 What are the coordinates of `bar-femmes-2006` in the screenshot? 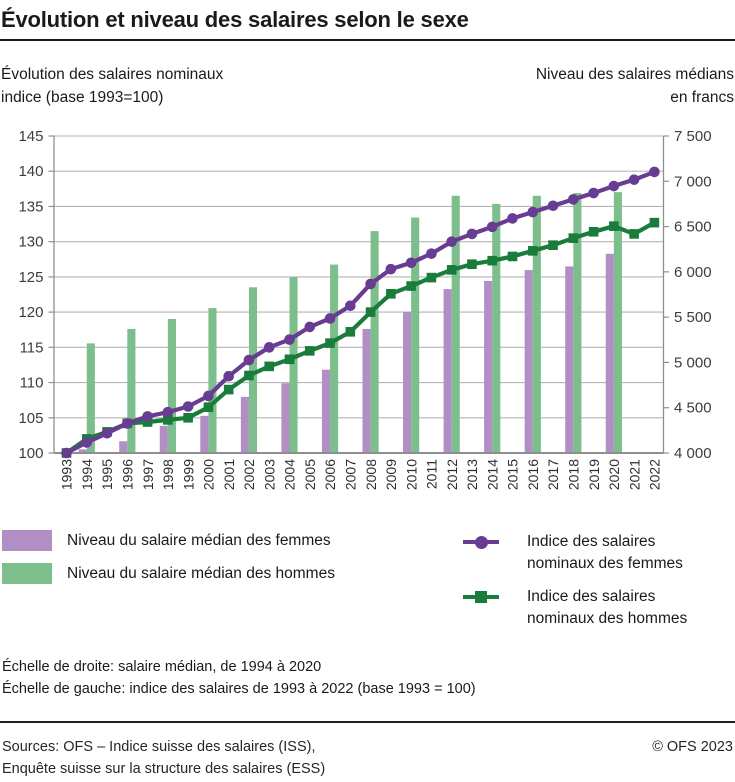 It's located at (326, 411).